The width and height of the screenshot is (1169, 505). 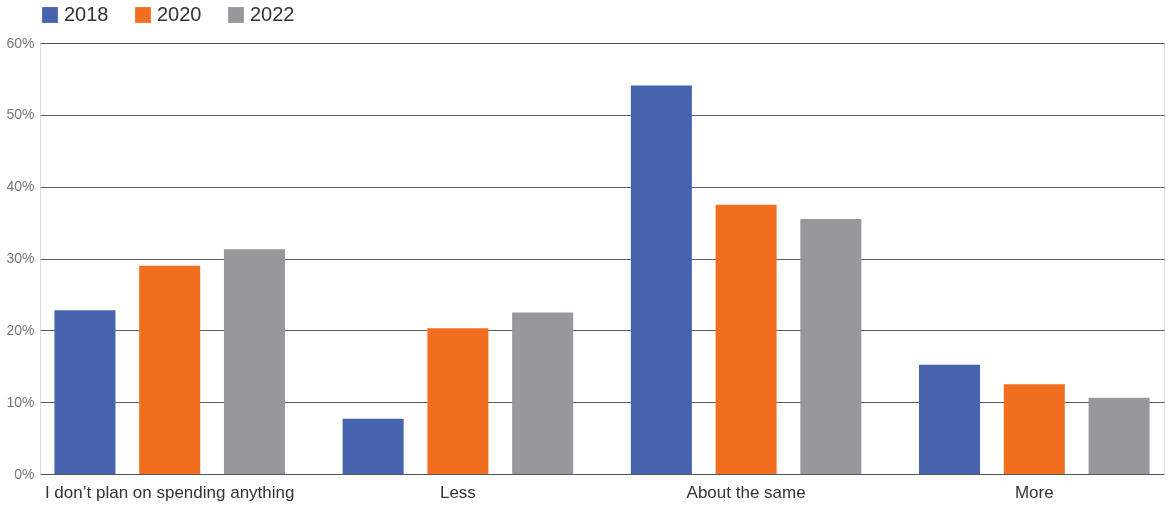 What do you see at coordinates (86, 14) in the screenshot?
I see `legend-label: 2018` at bounding box center [86, 14].